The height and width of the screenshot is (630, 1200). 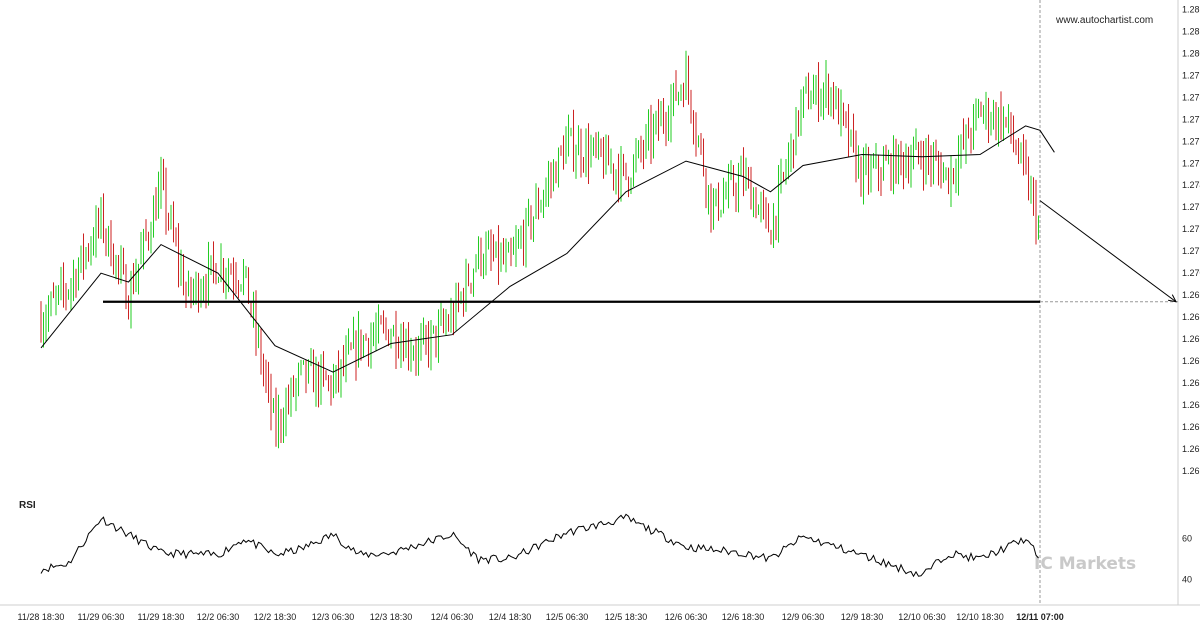 I want to click on broker-logo-watermark: IC Markets, so click(x=1085, y=564).